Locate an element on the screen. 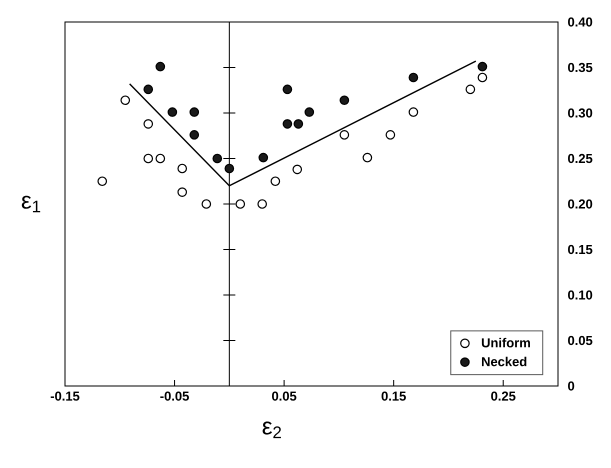 Image resolution: width=611 pixels, height=468 pixels. x-tick-label: 0.25 is located at coordinates (503, 396).